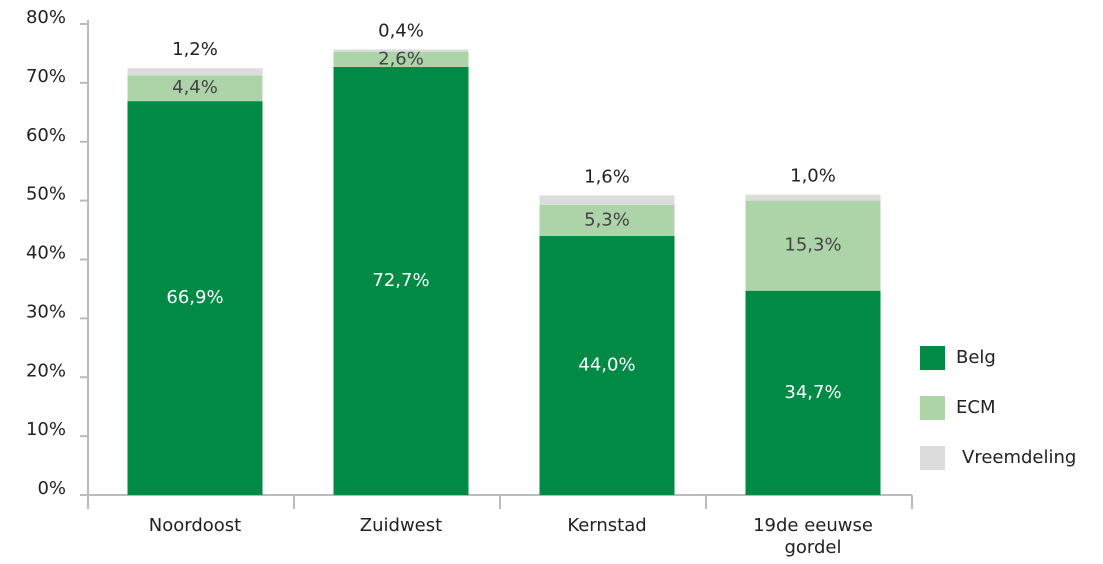 This screenshot has width=1103, height=564. I want to click on data-label: 66,9%, so click(194, 297).